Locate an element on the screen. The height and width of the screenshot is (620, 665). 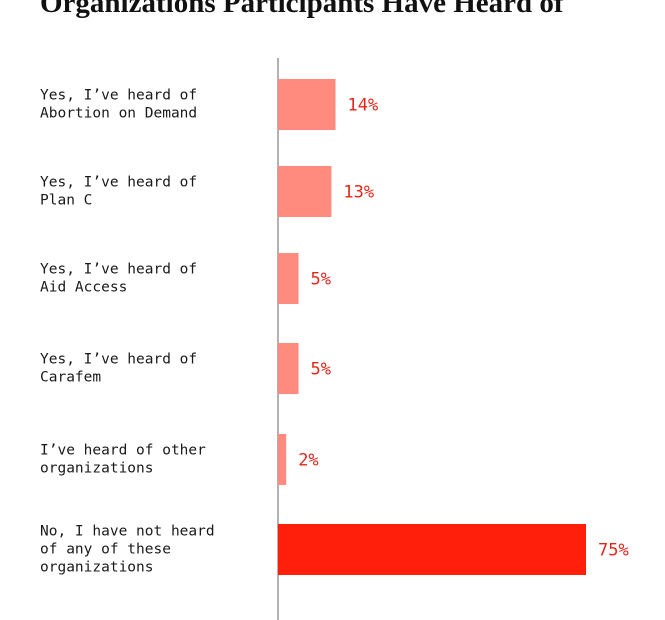
category-label-2-line-1: Yes, I’ve heard of is located at coordinates (118, 183).